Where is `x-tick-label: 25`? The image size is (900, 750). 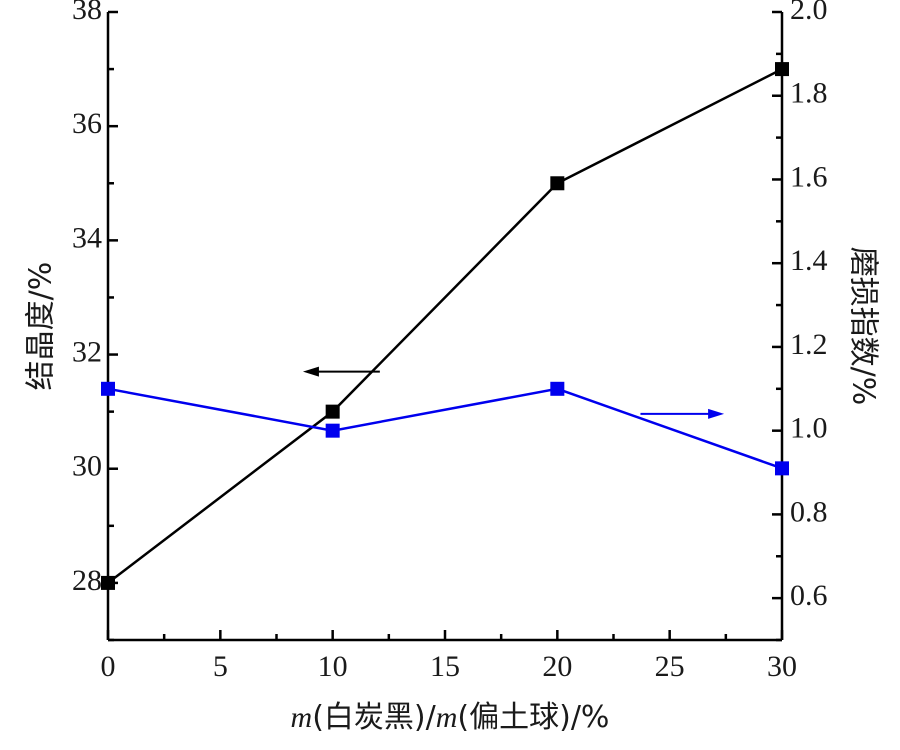 x-tick-label: 25 is located at coordinates (670, 666).